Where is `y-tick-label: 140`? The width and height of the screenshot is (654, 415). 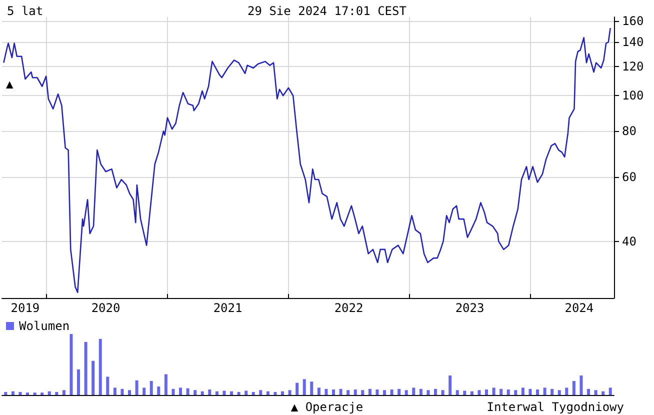 y-tick-label: 140 is located at coordinates (633, 42).